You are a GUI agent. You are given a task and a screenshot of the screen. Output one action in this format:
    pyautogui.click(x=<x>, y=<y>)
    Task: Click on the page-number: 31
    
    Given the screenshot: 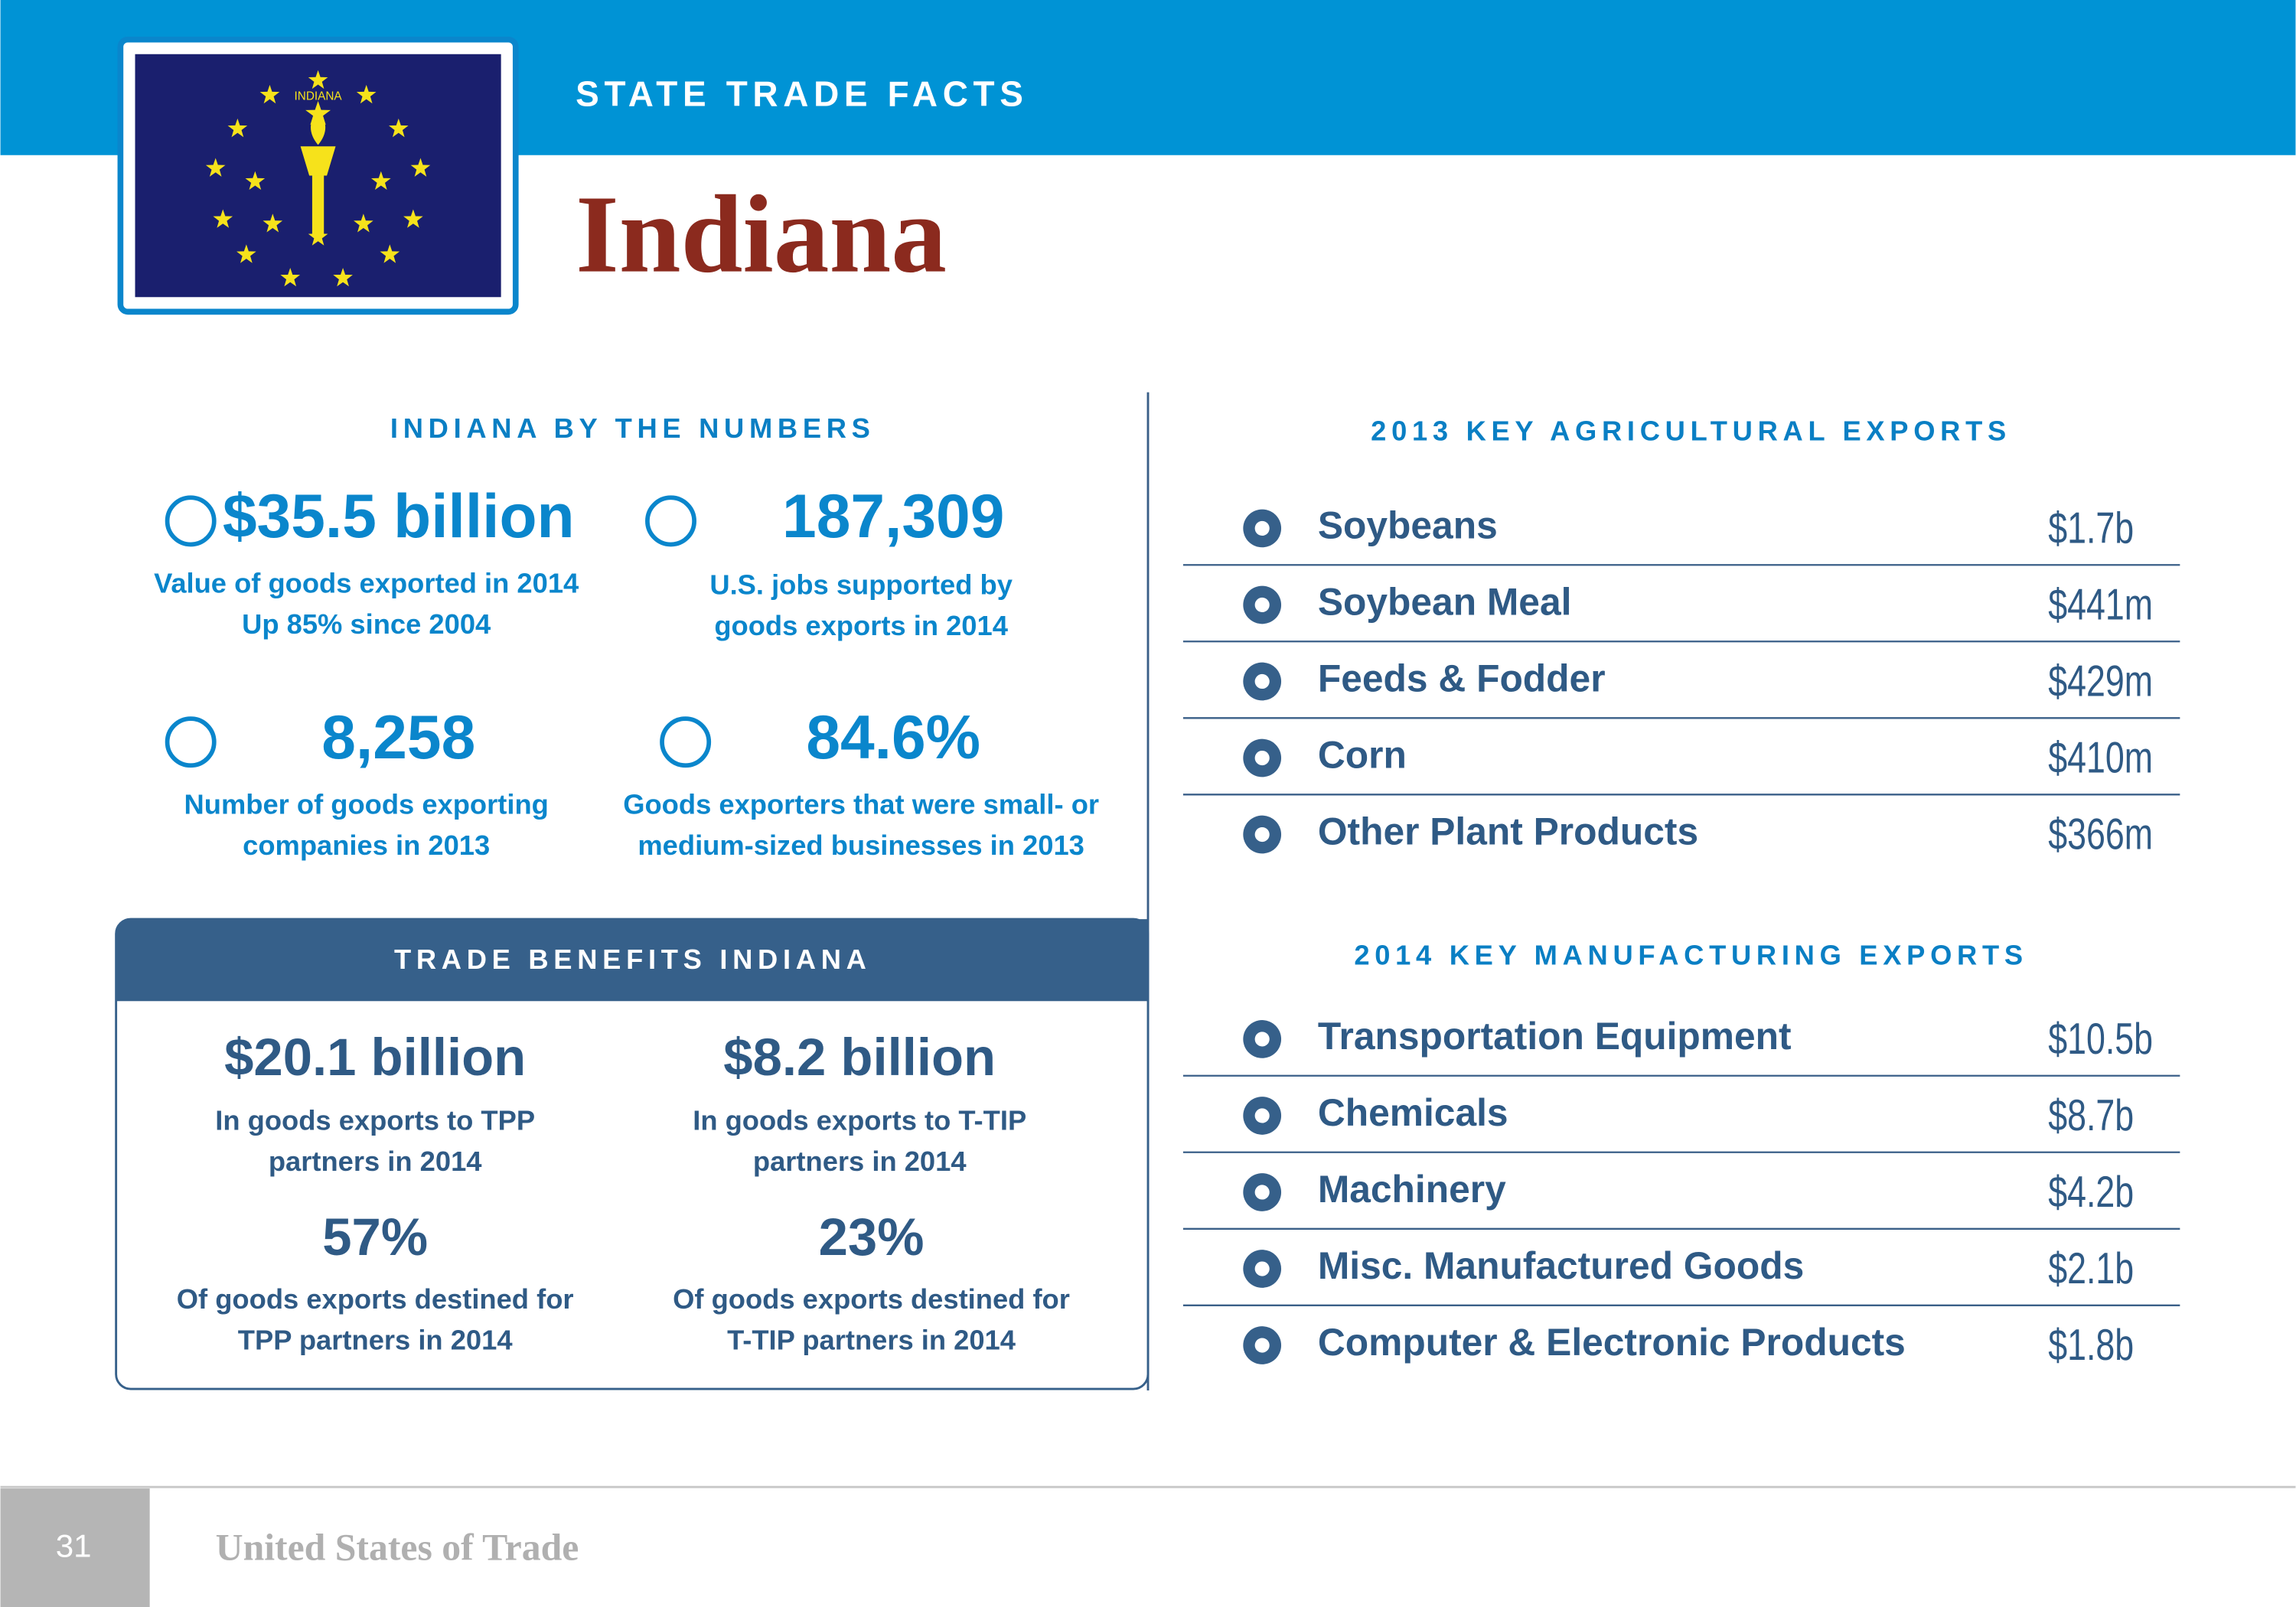 What is the action you would take?
    pyautogui.click(x=74, y=1546)
    